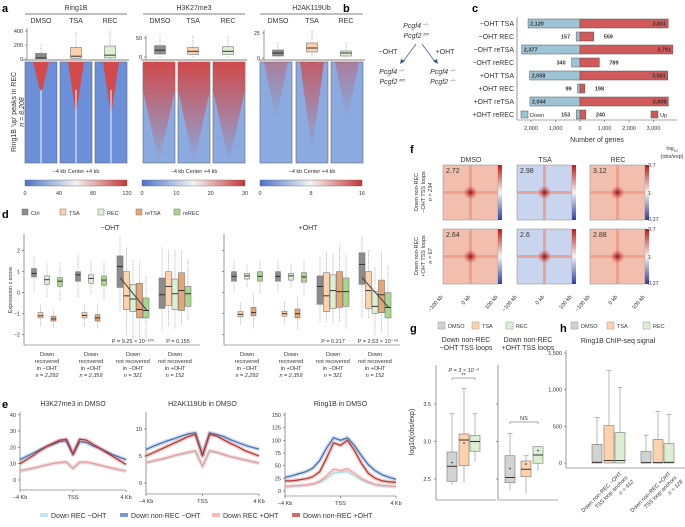 This screenshot has height=527, width=685. I want to click on legend-label: reREC, so click(191, 214).